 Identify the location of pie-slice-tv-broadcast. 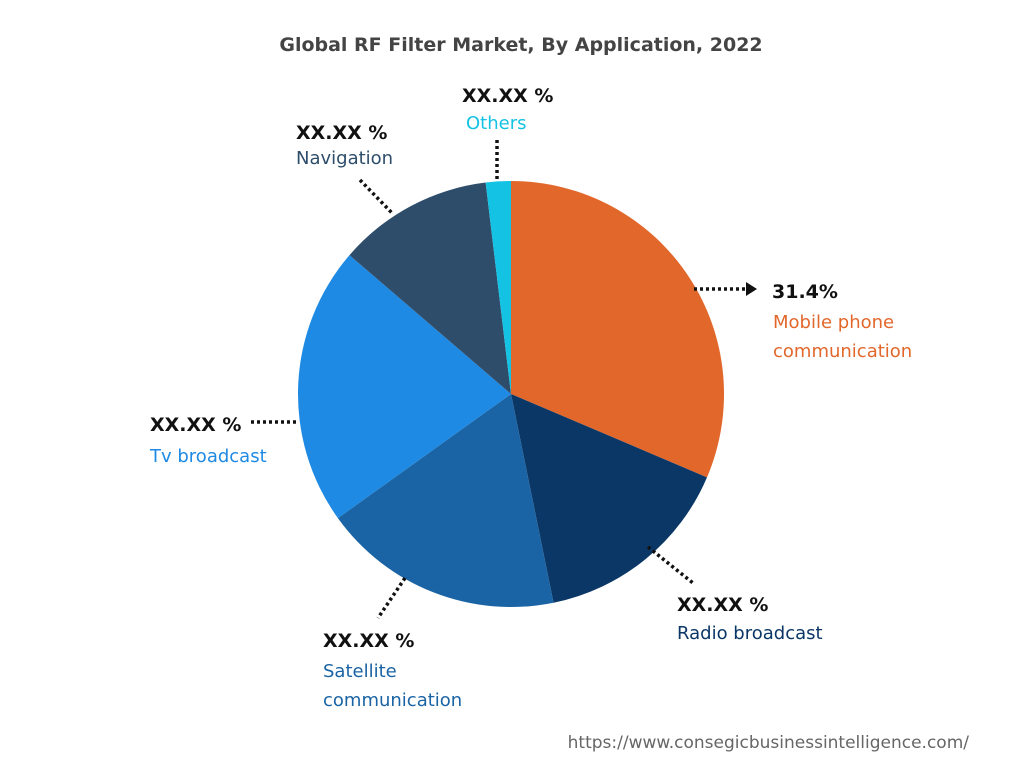
(404, 387).